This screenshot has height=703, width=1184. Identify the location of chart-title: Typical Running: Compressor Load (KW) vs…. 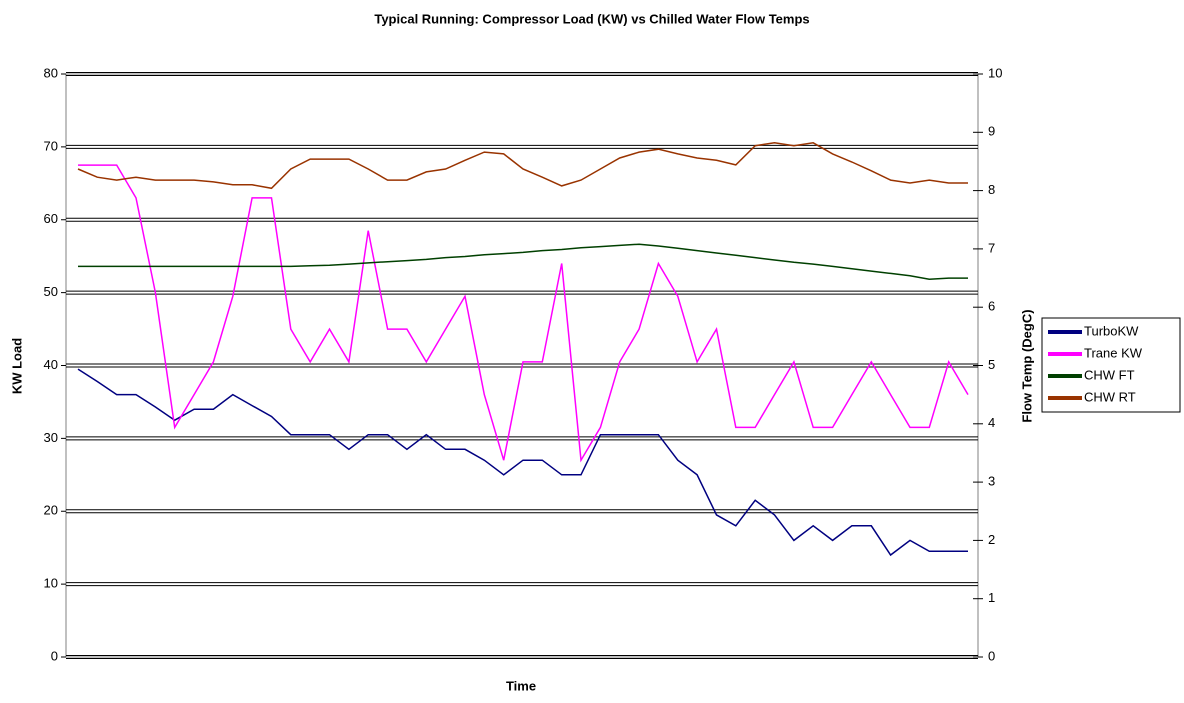
(591, 18).